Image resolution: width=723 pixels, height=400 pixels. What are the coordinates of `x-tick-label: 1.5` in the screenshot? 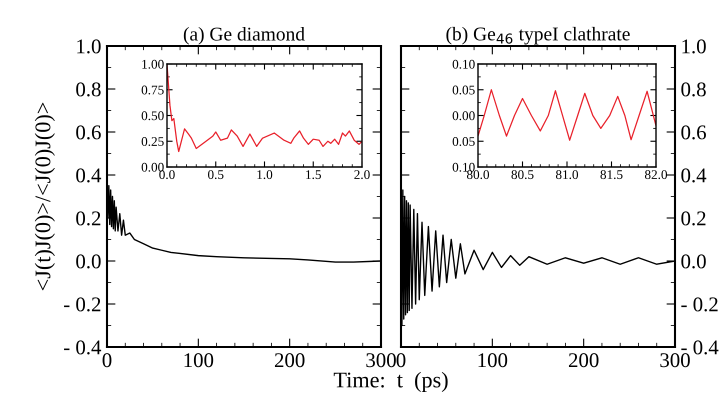 It's located at (313, 175).